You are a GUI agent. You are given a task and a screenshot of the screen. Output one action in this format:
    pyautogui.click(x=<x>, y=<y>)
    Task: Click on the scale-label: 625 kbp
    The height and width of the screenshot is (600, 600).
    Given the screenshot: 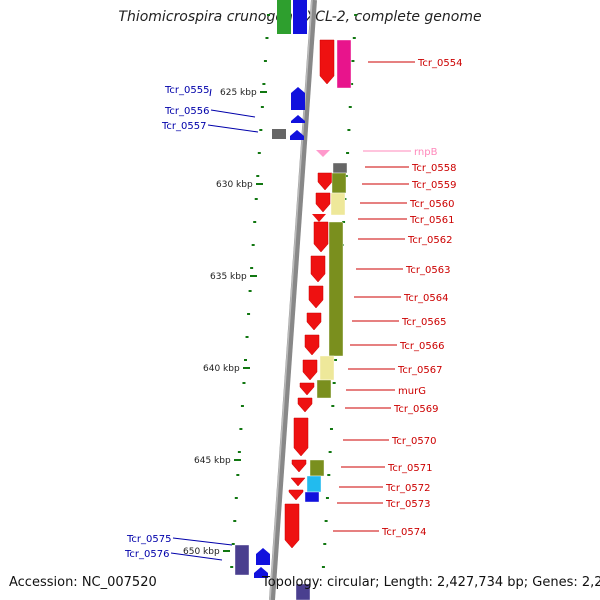 What is the action you would take?
    pyautogui.click(x=238, y=93)
    